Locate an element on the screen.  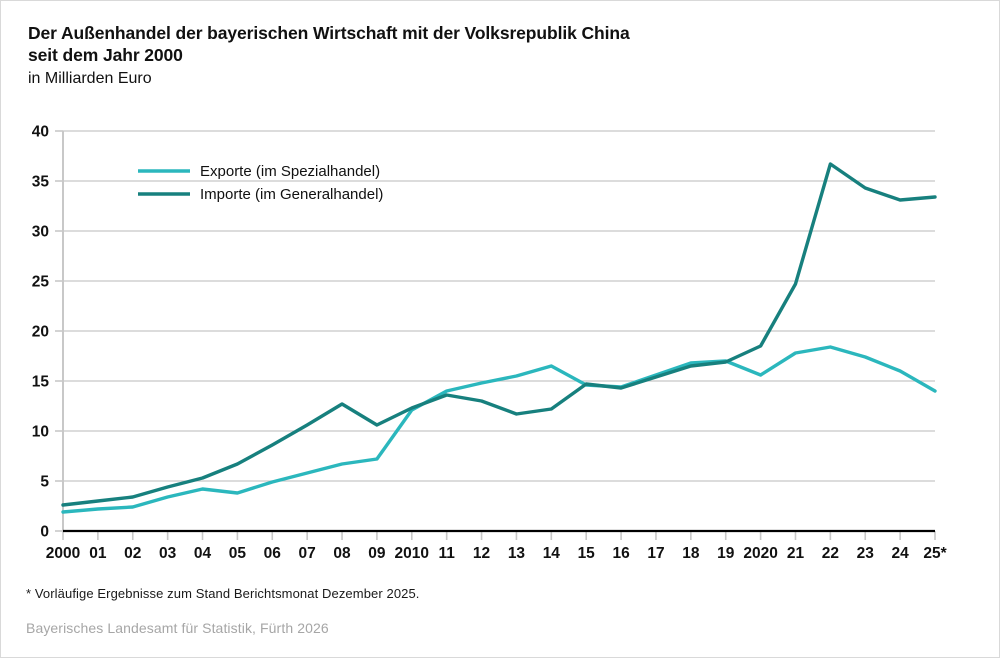
x-axis-label: 14 is located at coordinates (552, 553).